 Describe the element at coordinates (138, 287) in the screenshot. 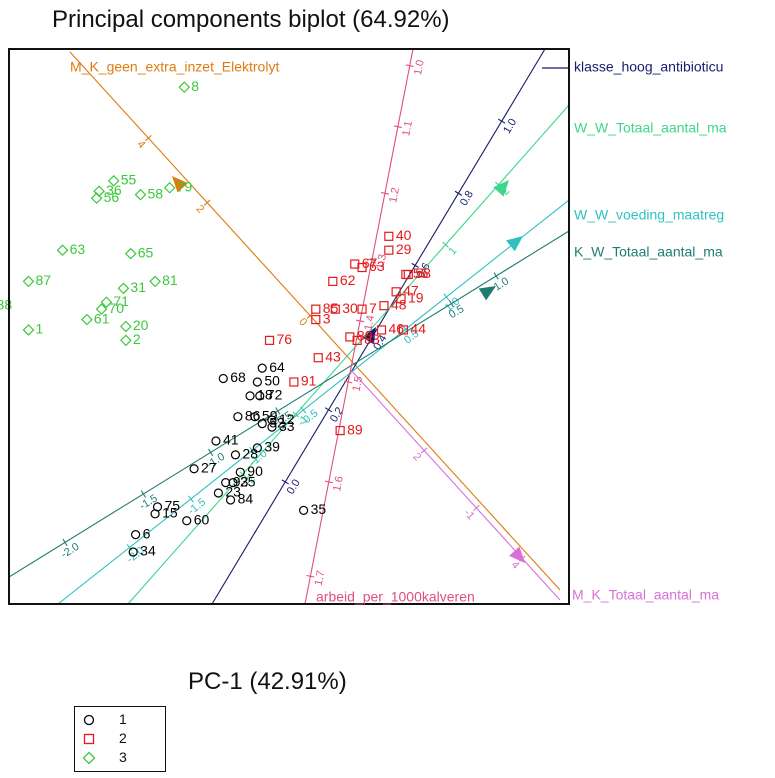

I see `point-label: 31` at that location.